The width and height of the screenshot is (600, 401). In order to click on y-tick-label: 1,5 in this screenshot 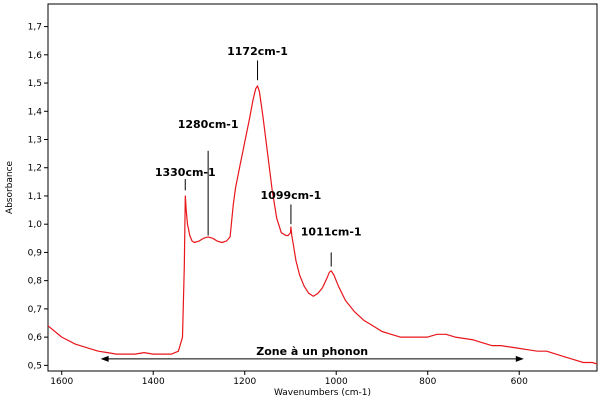, I will do `click(35, 84)`.